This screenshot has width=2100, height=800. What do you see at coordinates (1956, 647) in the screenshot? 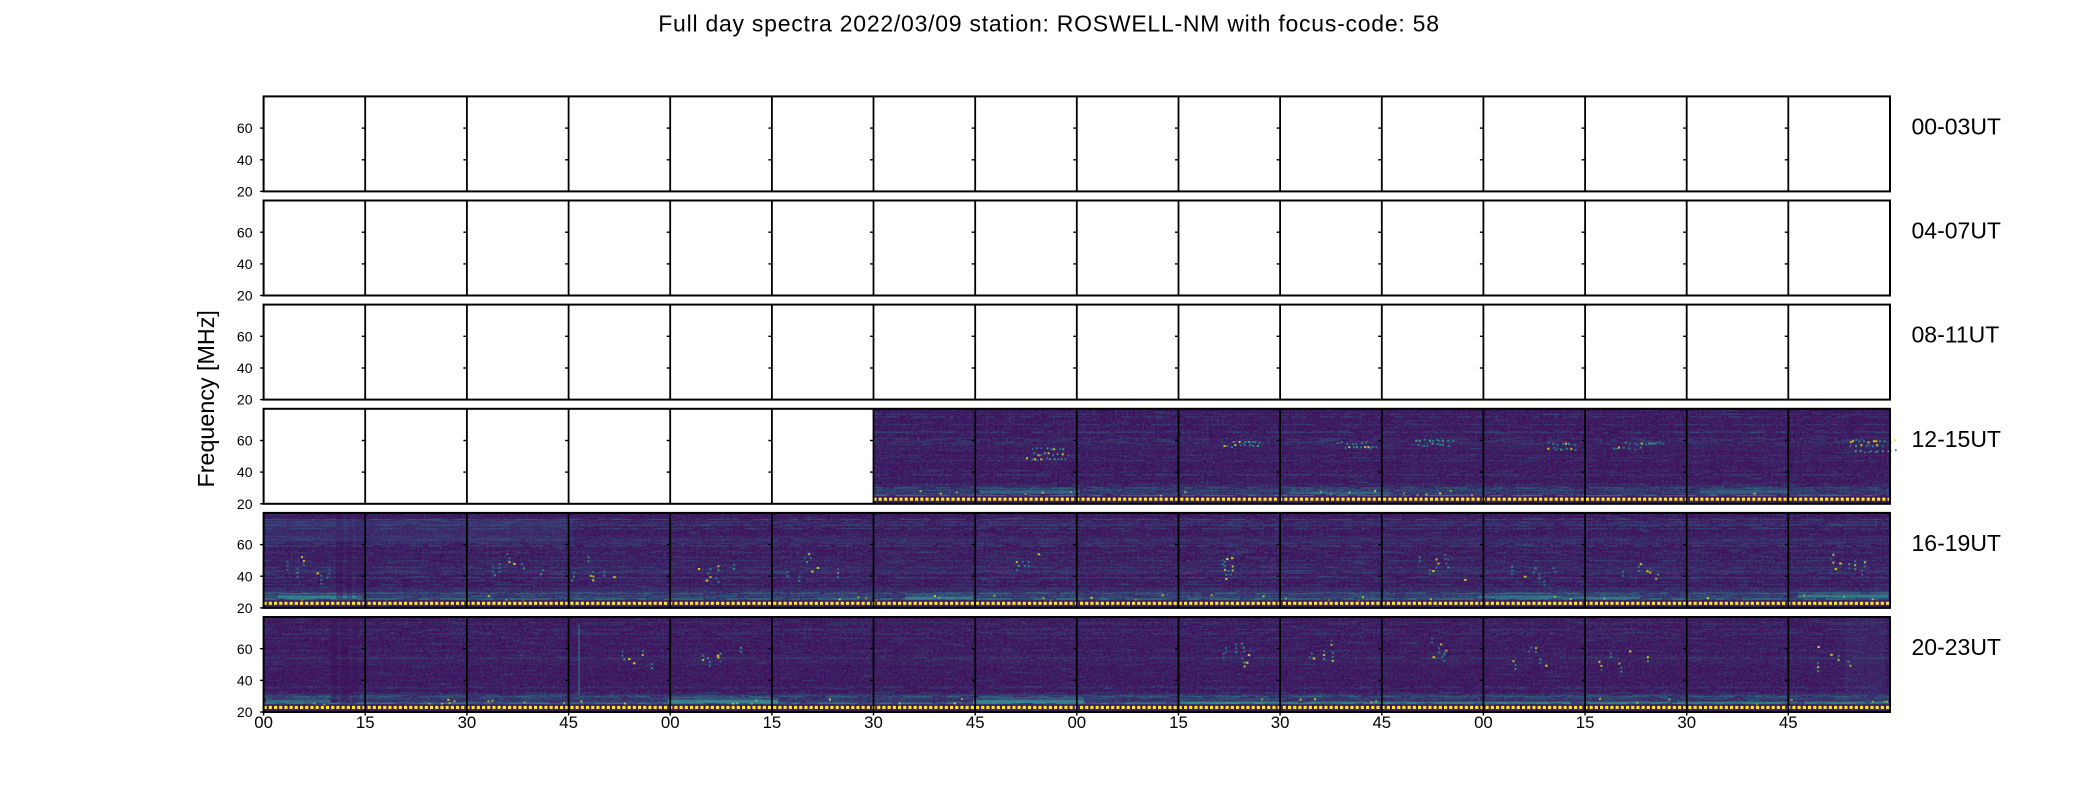
I see `svg-text: 20-23UT` at bounding box center [1956, 647].